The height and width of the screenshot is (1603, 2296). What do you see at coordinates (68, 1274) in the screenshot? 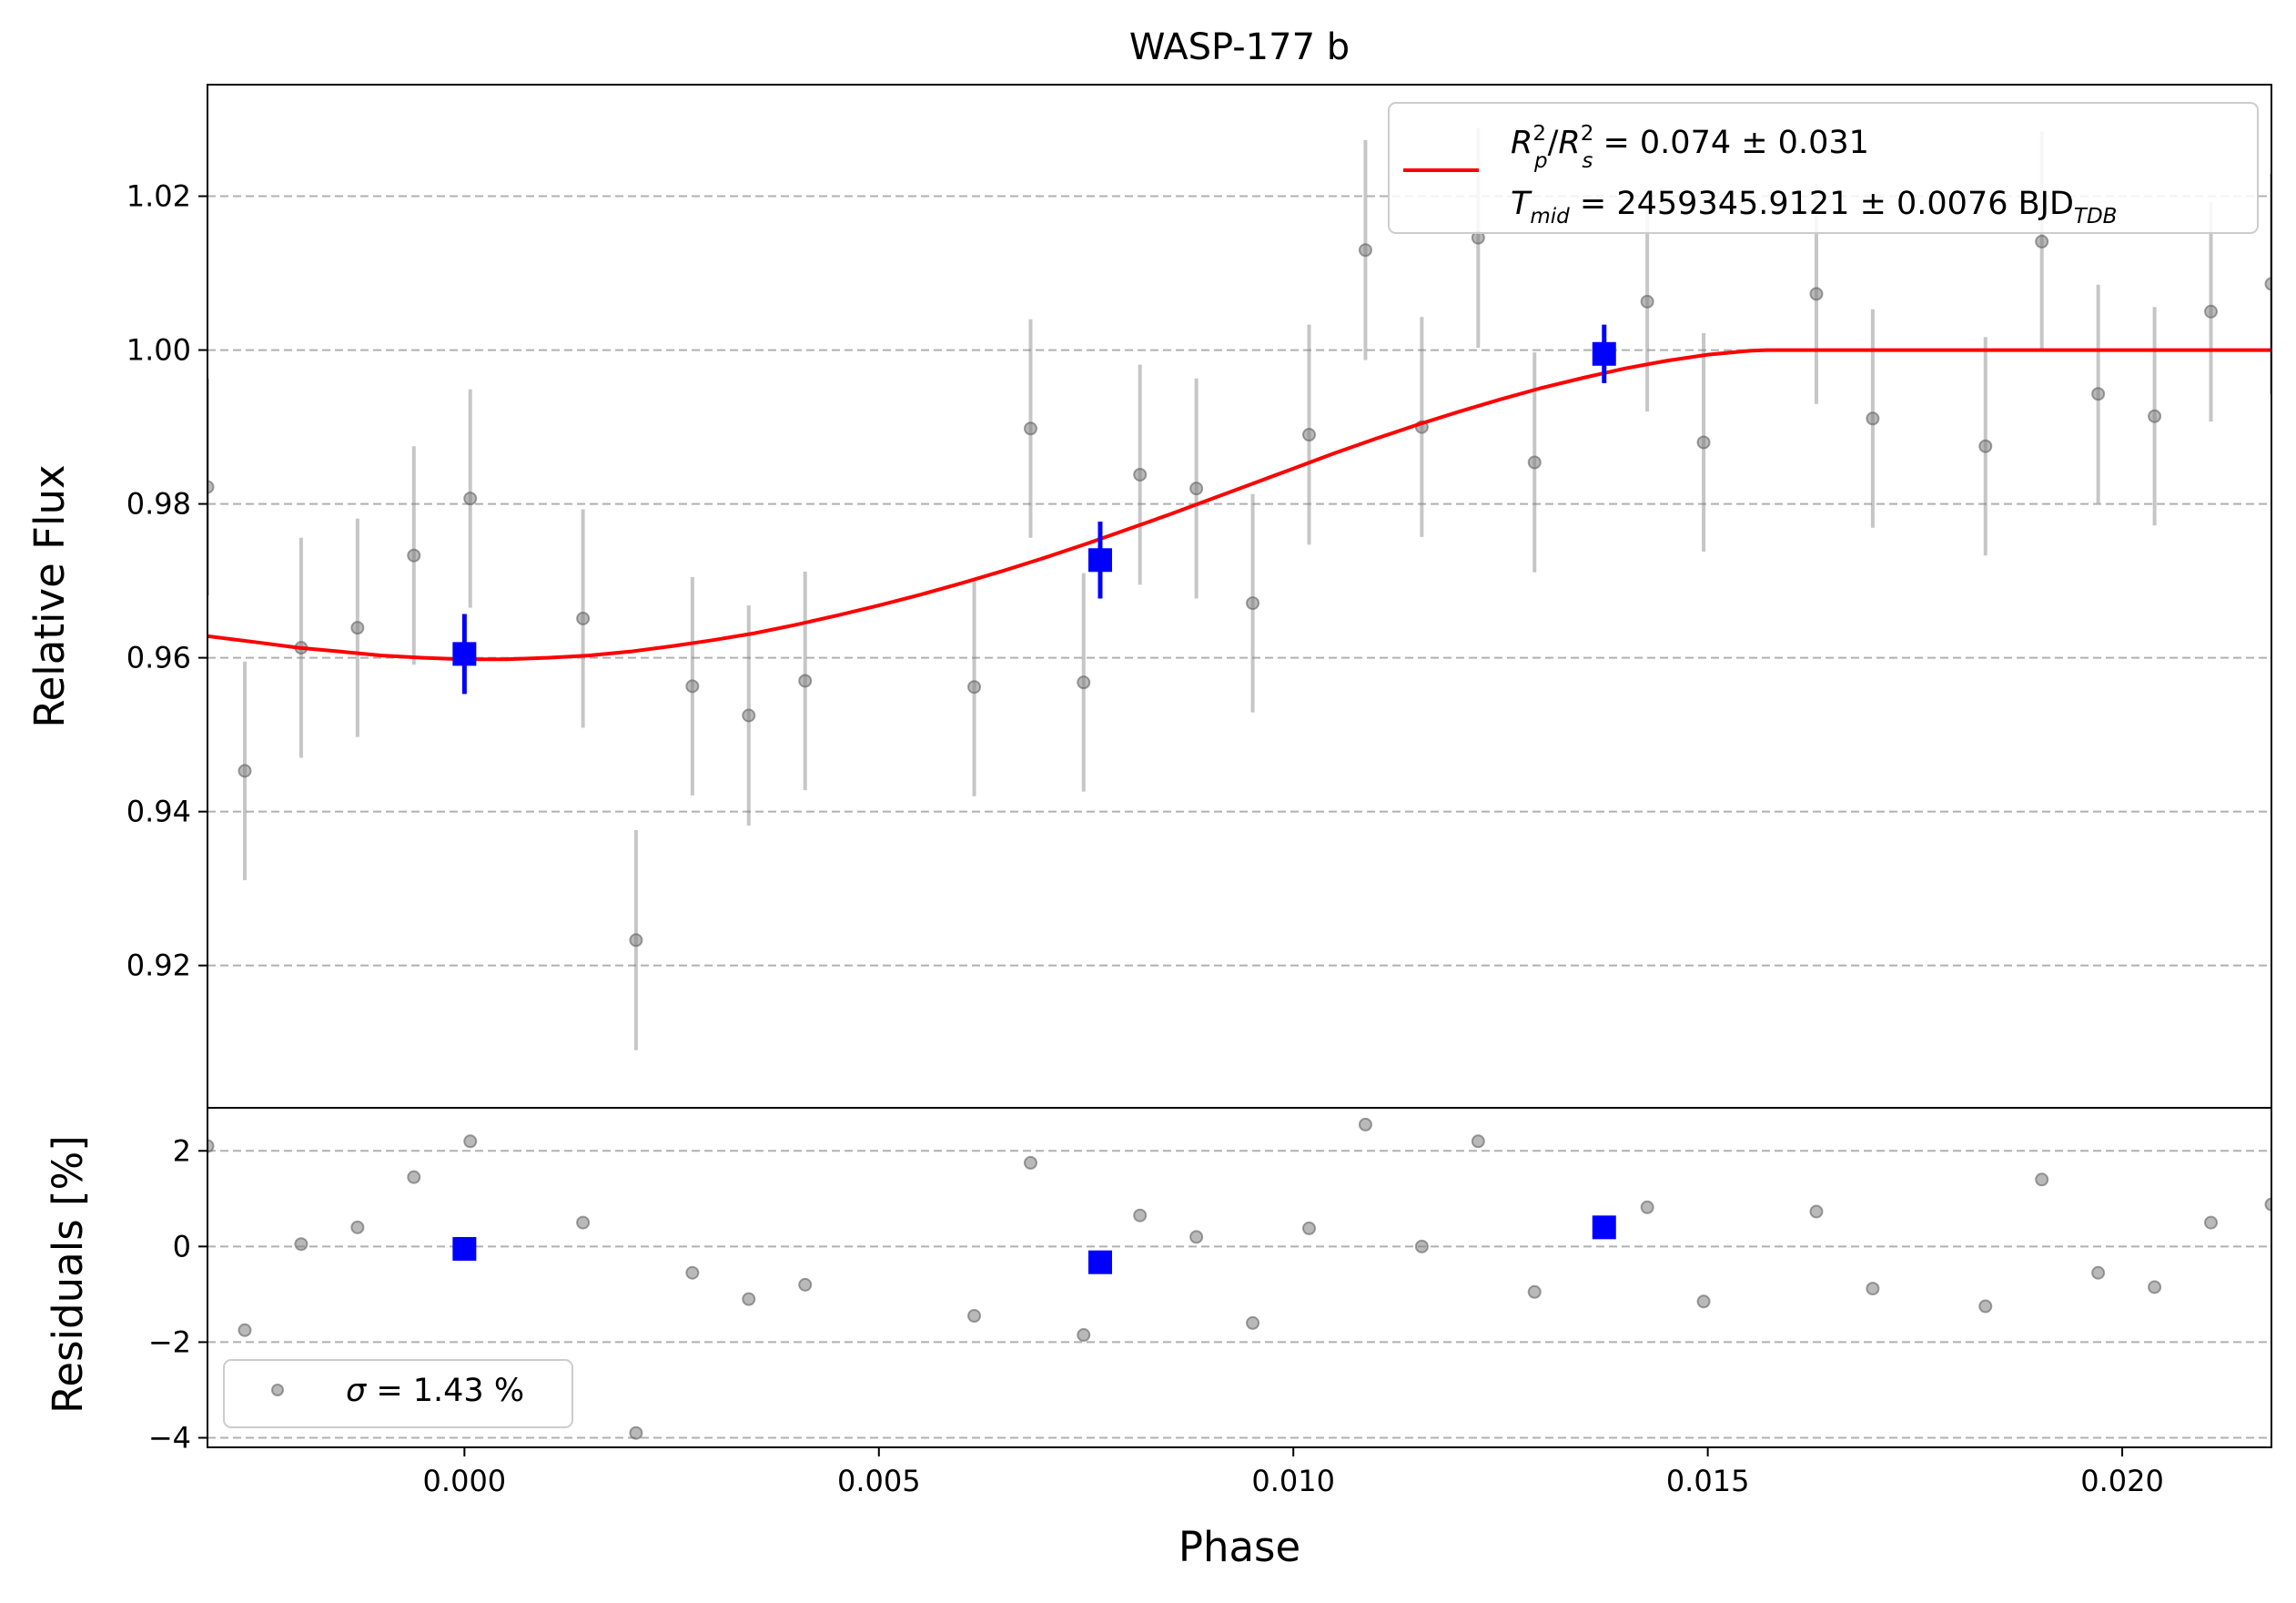
I see `residual-y-axis-label: Residuals [%]` at bounding box center [68, 1274].